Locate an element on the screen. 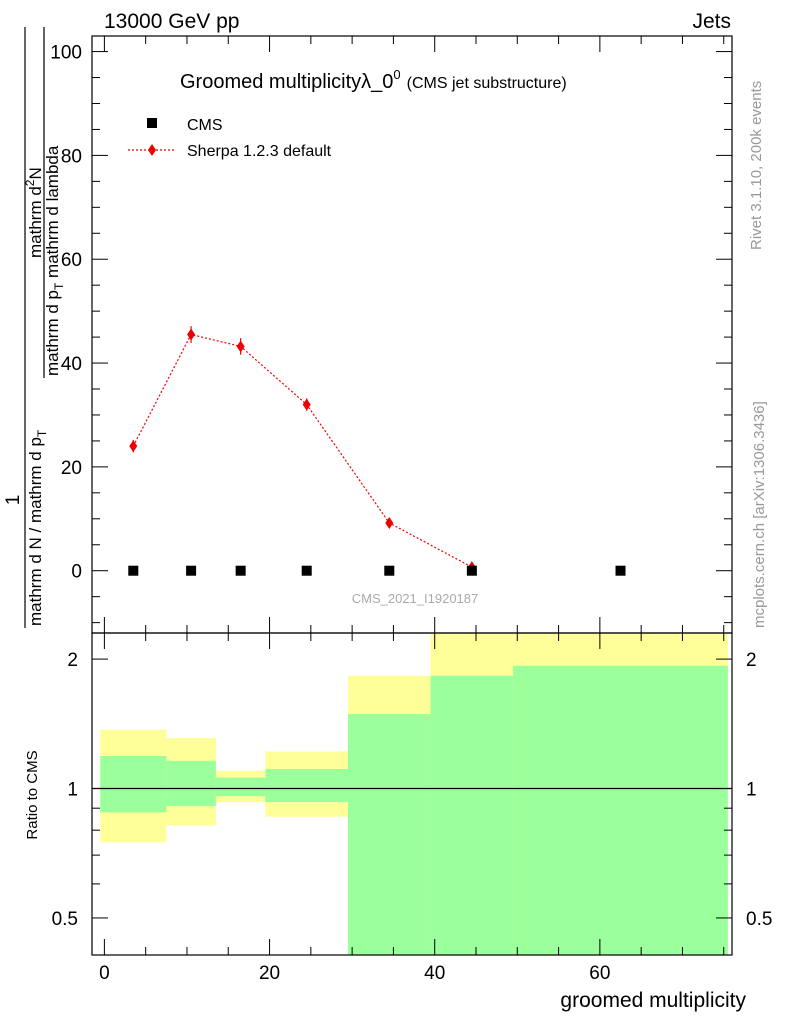 Image resolution: width=786 pixels, height=1024 pixels. ratio-y-label: Ratio to CMS is located at coordinates (32, 794).